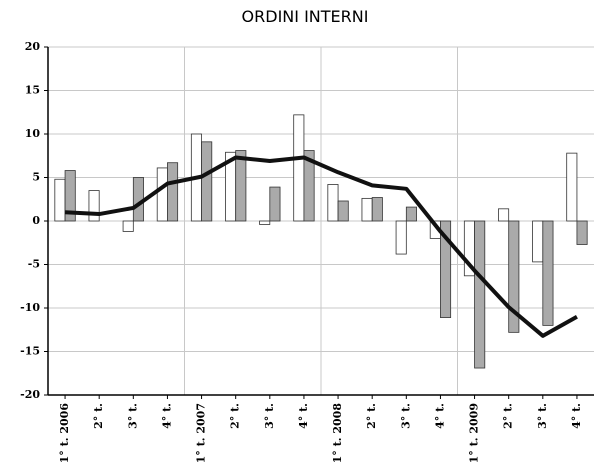 Image resolution: width=596 pixels, height=475 pixels. I want to click on y-tick-label: -10, so click(30, 307).